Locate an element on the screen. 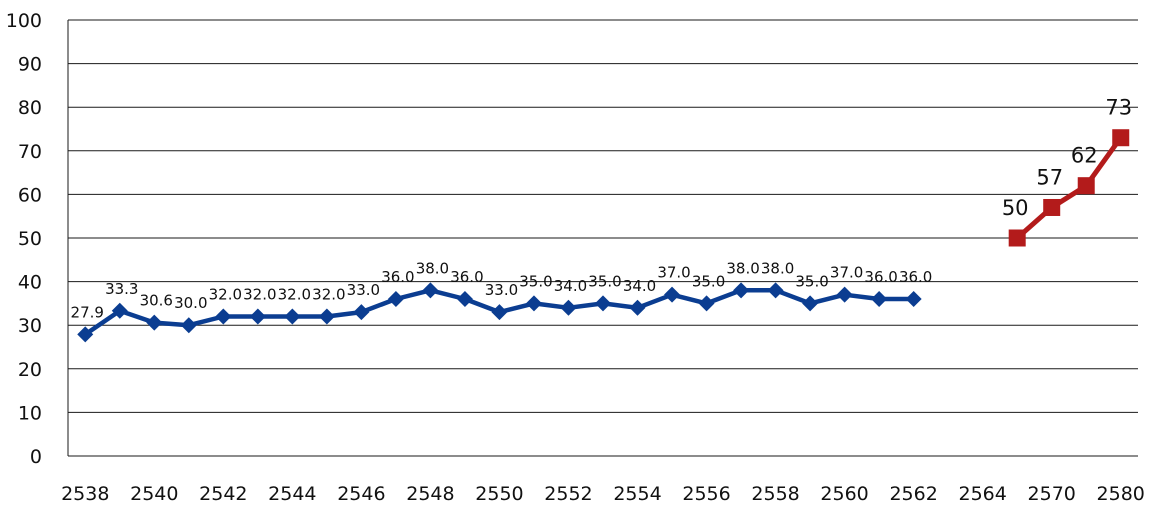 Image resolution: width=1151 pixels, height=515 pixels. data-label: 27.9 is located at coordinates (87, 312).